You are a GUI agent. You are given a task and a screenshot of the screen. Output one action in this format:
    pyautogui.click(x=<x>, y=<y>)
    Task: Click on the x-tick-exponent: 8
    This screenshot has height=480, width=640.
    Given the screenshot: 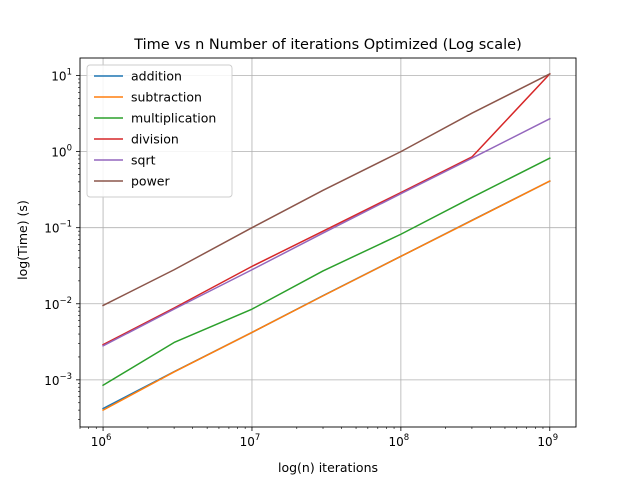 What is the action you would take?
    pyautogui.click(x=406, y=438)
    